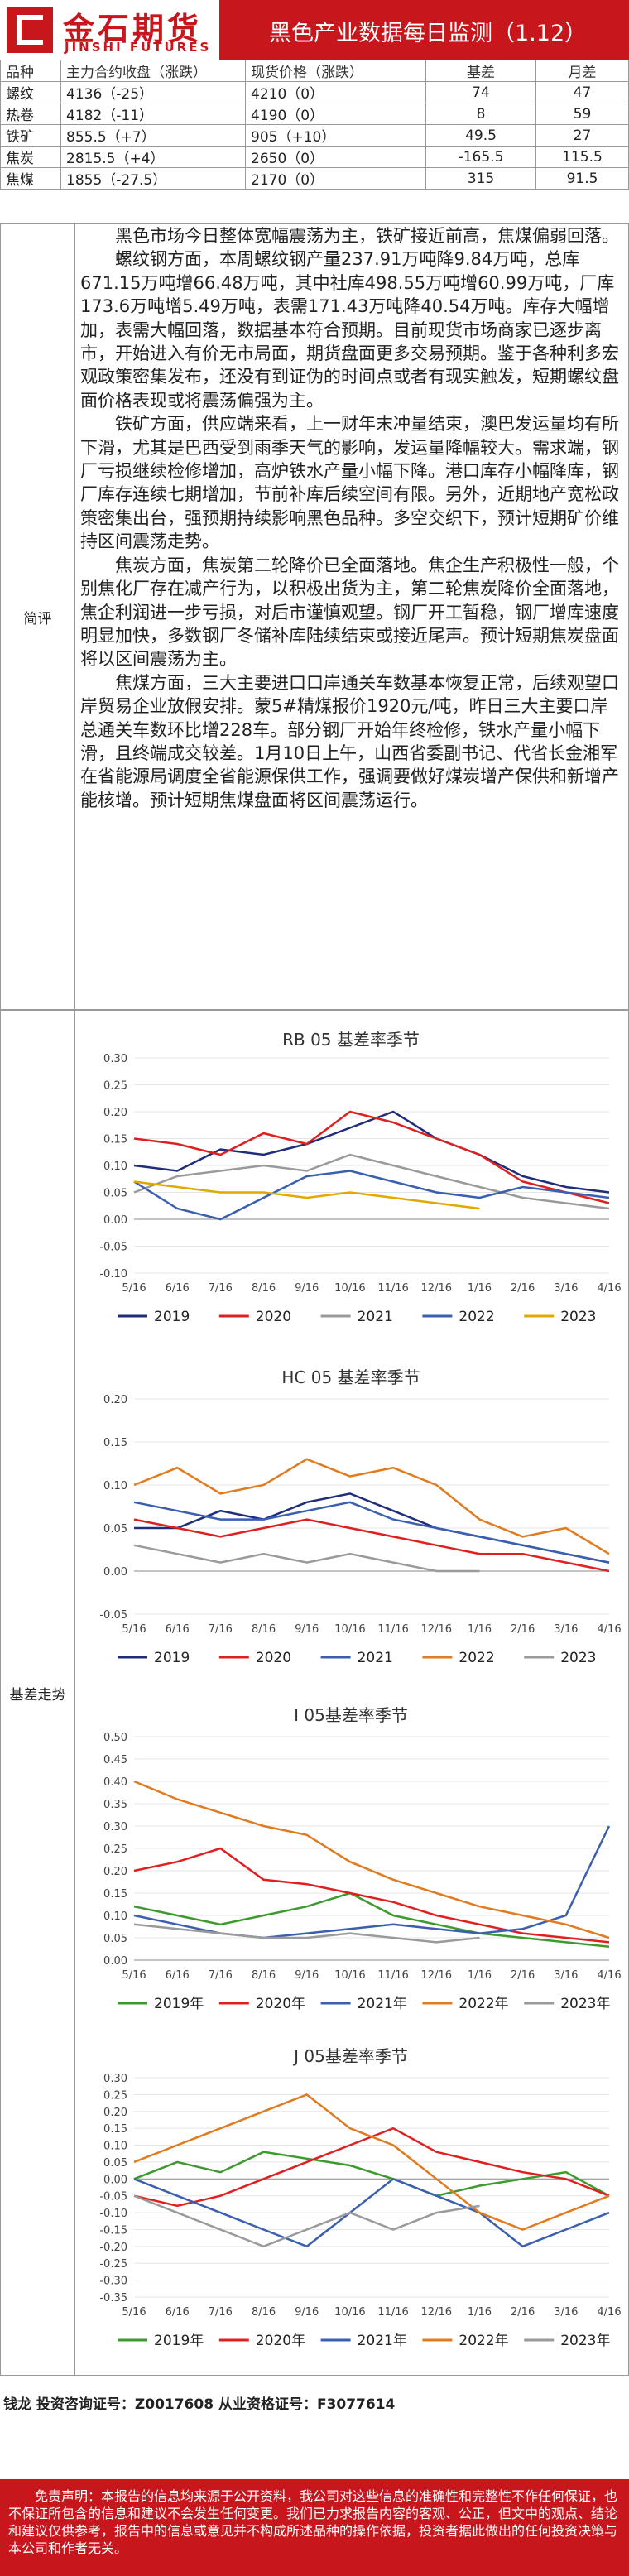 The height and width of the screenshot is (2576, 629). What do you see at coordinates (351, 2056) in the screenshot?
I see `chart-title: J 05基差率季节` at bounding box center [351, 2056].